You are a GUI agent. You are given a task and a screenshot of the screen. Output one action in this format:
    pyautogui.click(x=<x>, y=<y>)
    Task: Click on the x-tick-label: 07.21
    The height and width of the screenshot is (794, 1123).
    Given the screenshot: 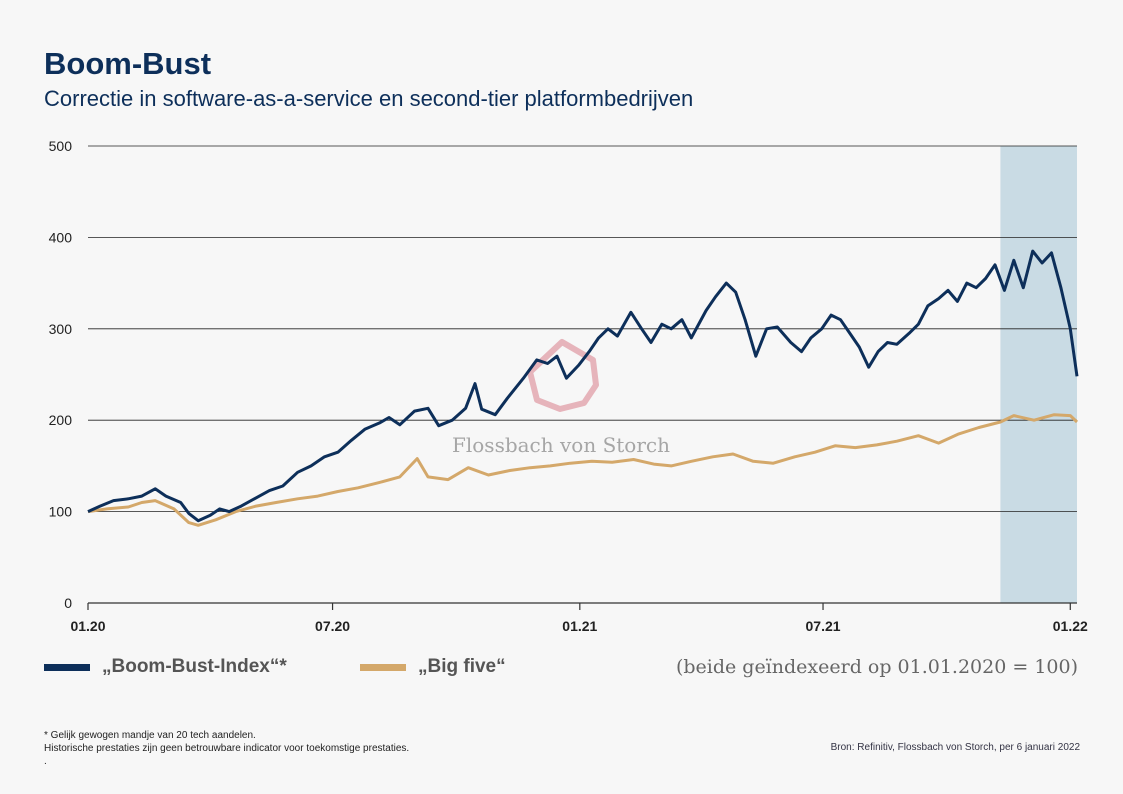 What is the action you would take?
    pyautogui.click(x=823, y=626)
    